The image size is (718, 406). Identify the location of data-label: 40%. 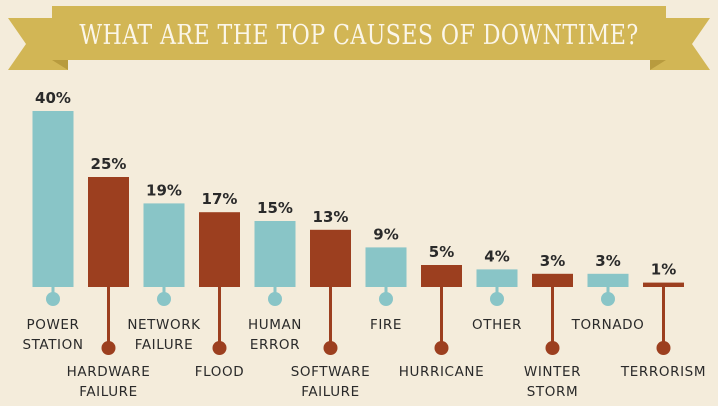
(53, 98).